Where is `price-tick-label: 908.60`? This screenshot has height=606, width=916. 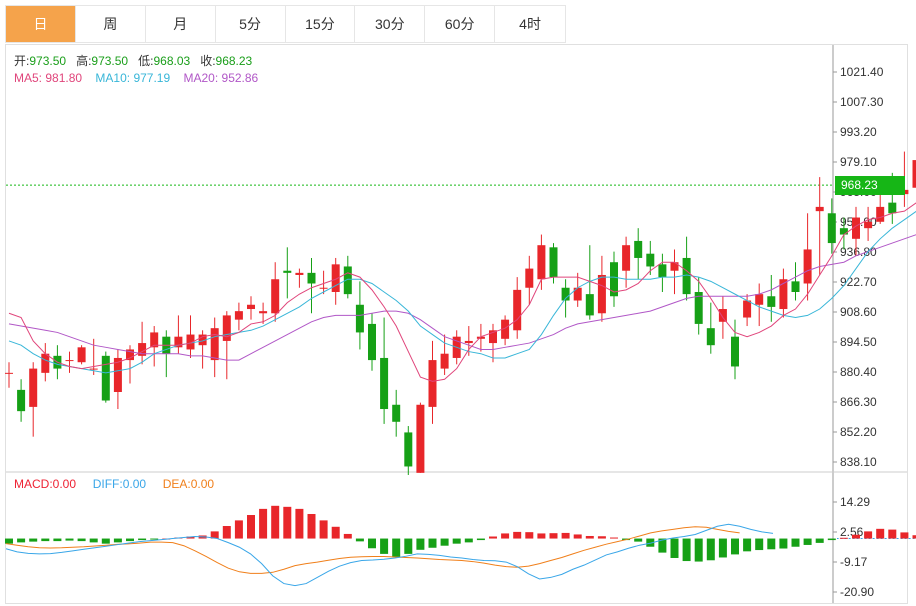 price-tick-label: 908.60 is located at coordinates (858, 312).